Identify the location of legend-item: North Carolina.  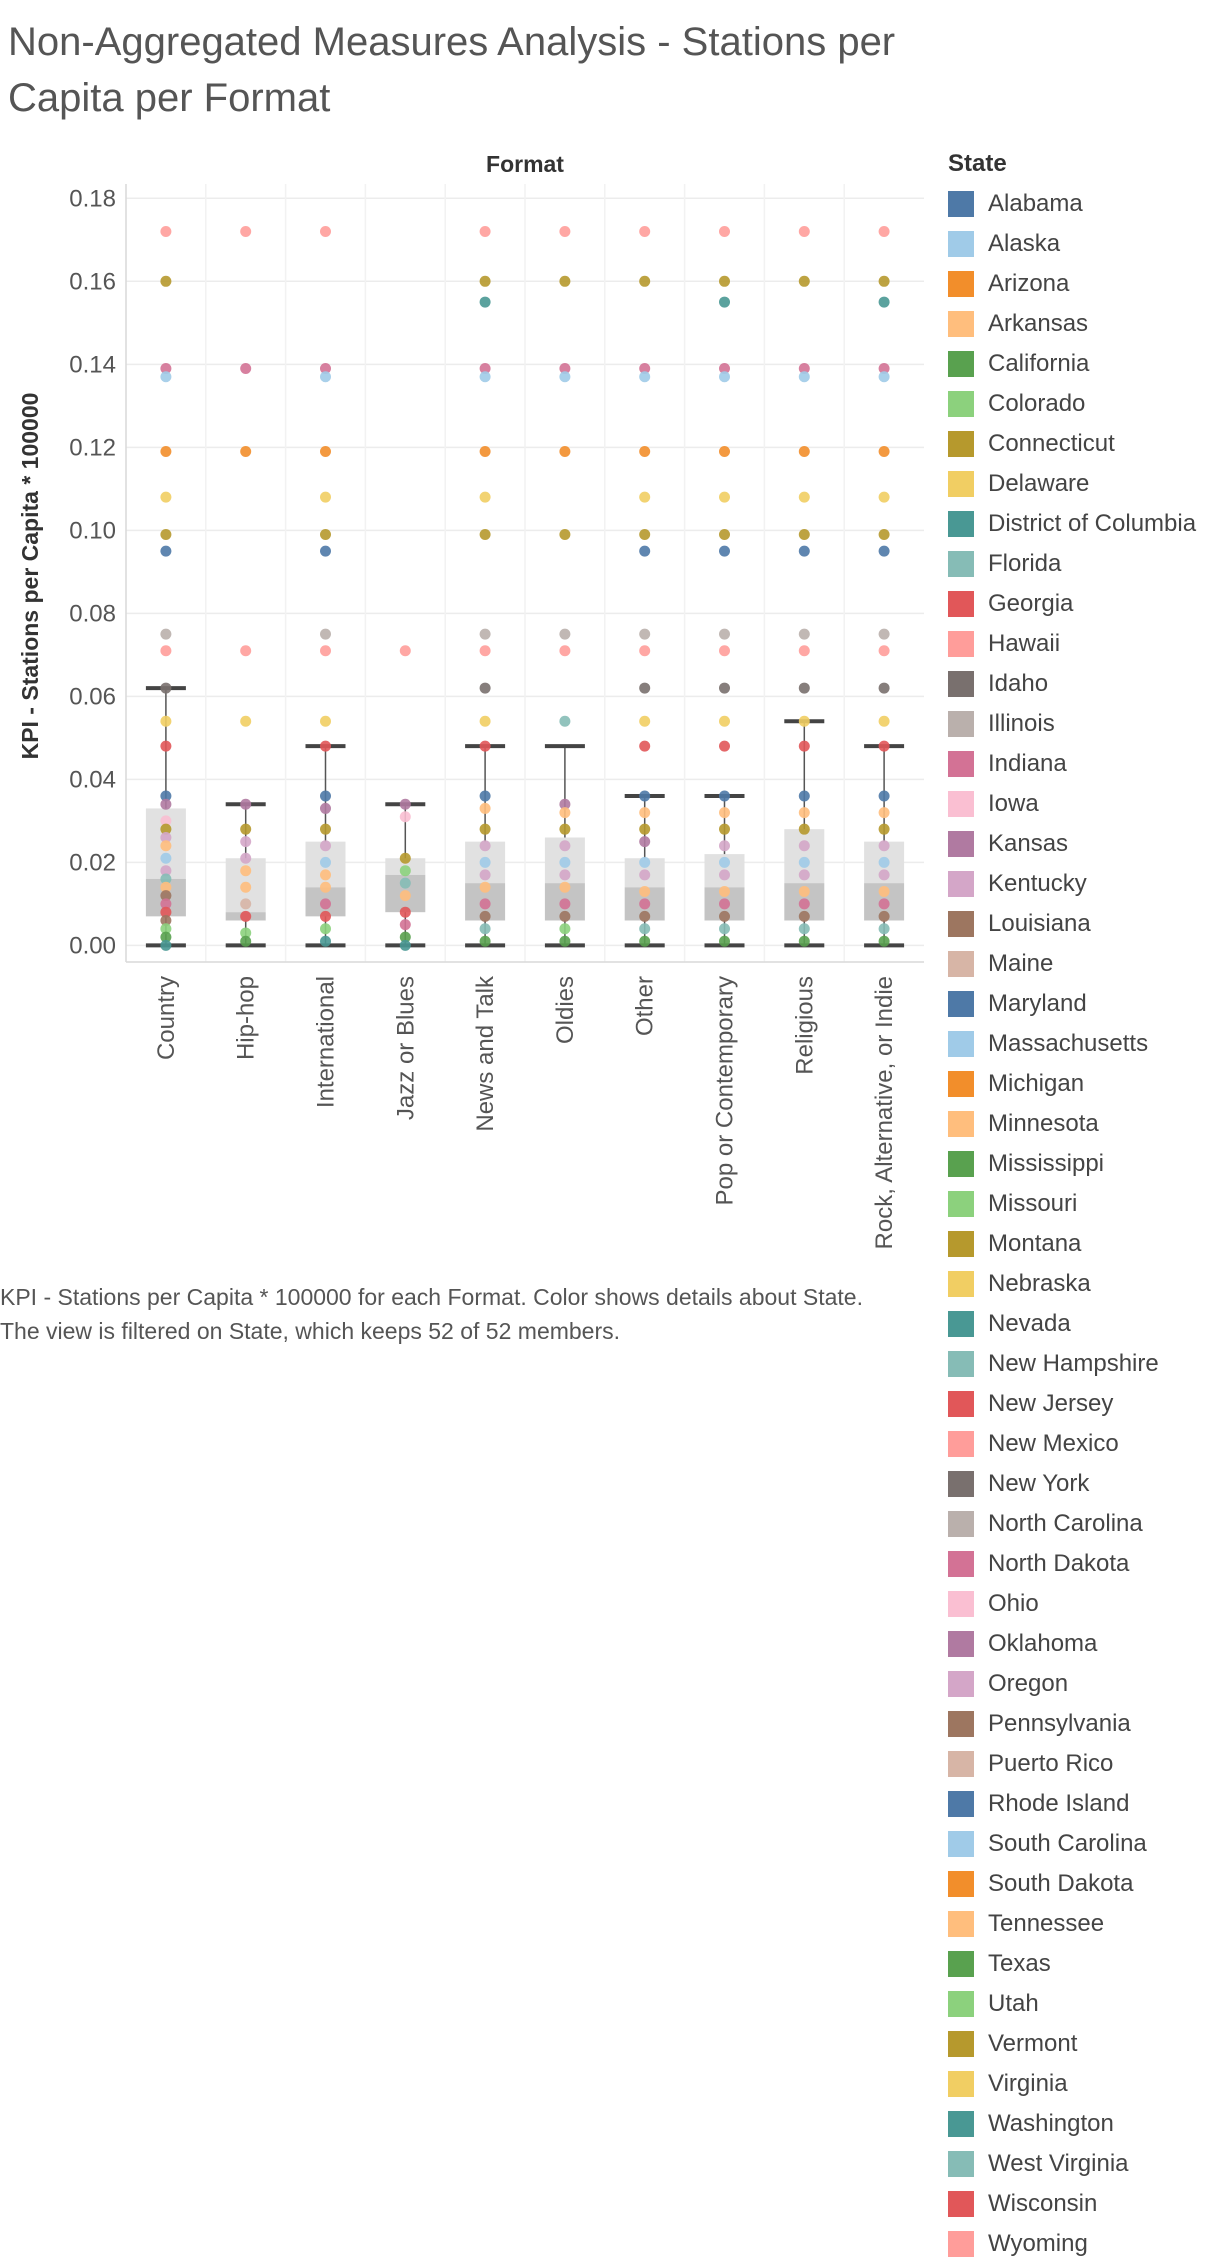
(1087, 1524).